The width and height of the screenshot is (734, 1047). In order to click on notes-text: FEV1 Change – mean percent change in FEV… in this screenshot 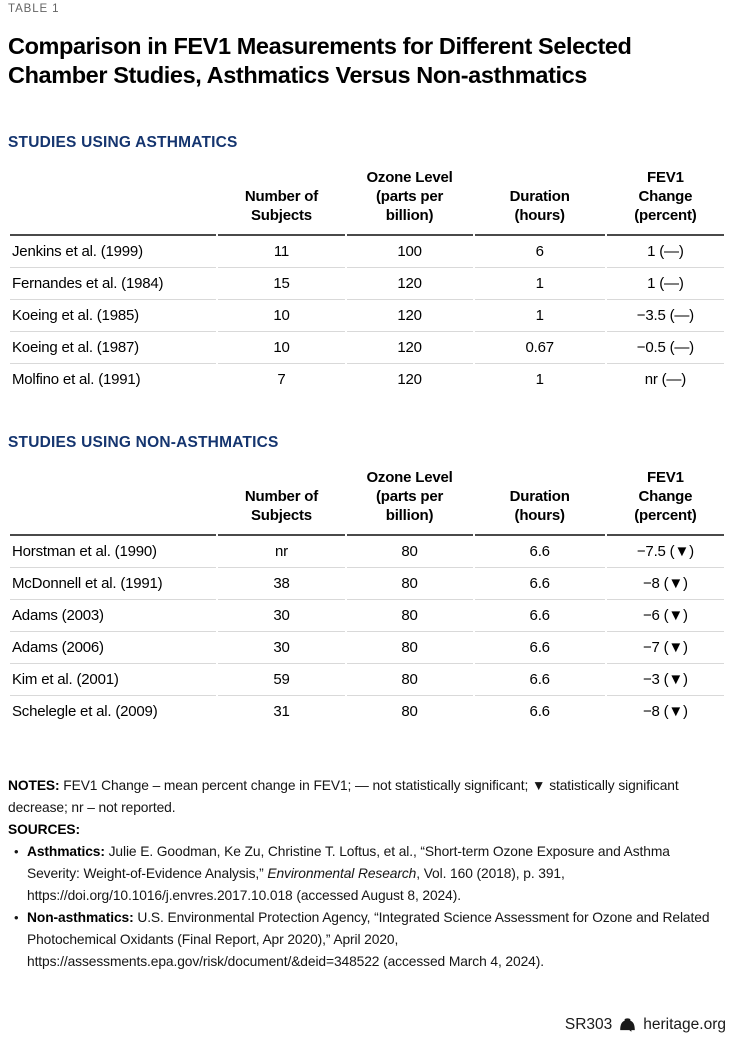, I will do `click(343, 796)`.